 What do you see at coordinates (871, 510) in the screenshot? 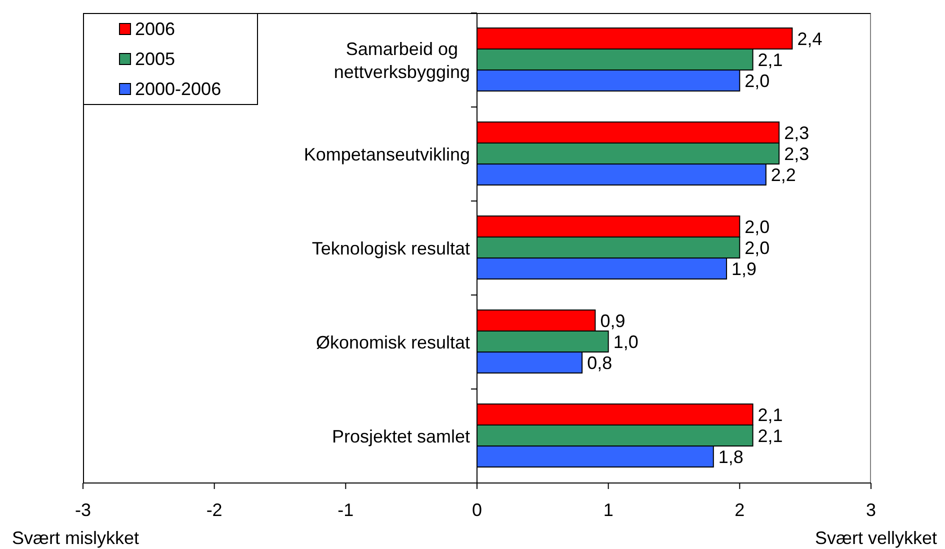
I see `x-tick-label: 3` at bounding box center [871, 510].